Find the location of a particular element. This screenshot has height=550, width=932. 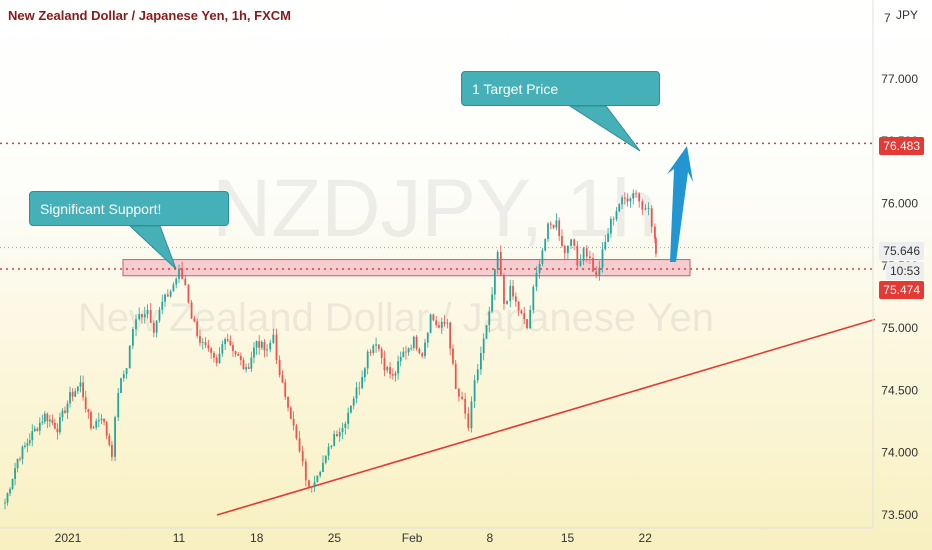

y-tick-label: 77.000 is located at coordinates (899, 79).